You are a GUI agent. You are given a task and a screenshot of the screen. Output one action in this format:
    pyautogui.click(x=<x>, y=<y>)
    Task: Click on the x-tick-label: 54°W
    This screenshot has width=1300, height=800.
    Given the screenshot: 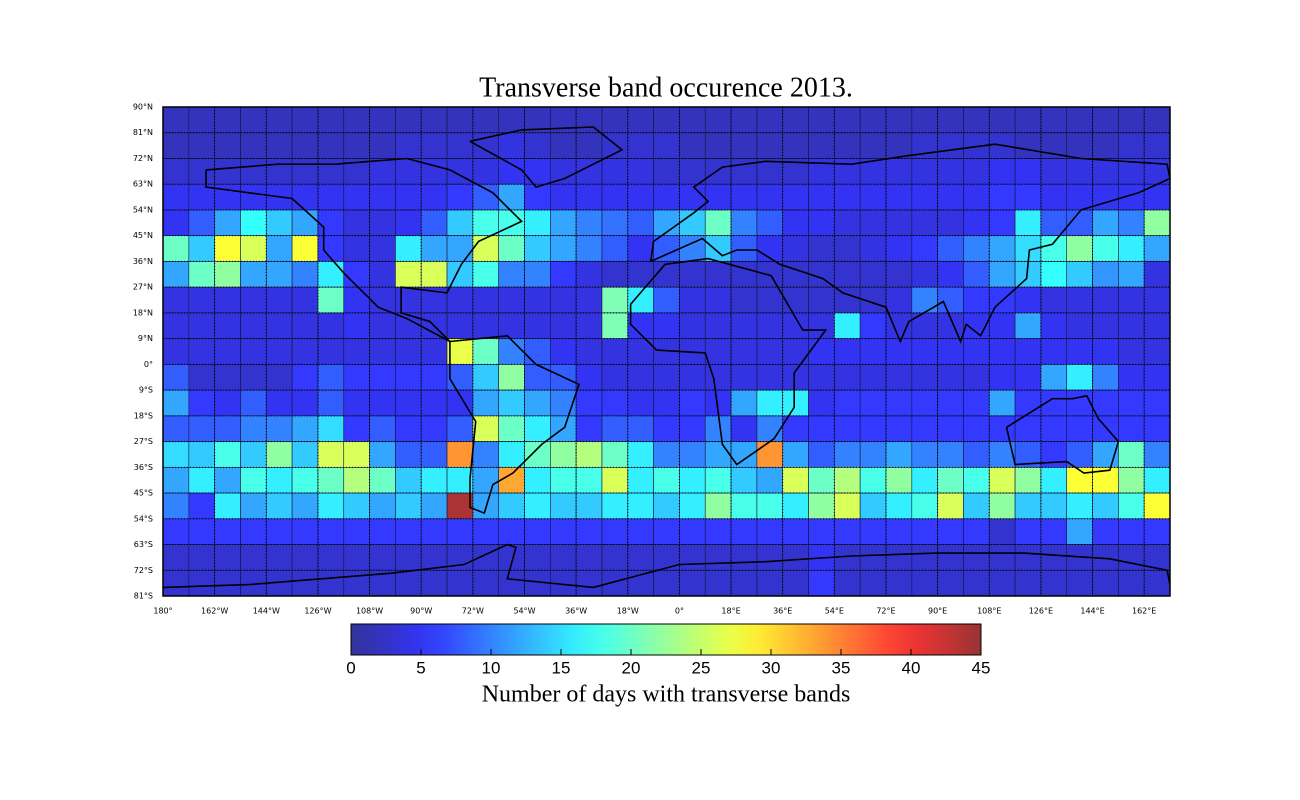 What is the action you would take?
    pyautogui.click(x=524, y=611)
    